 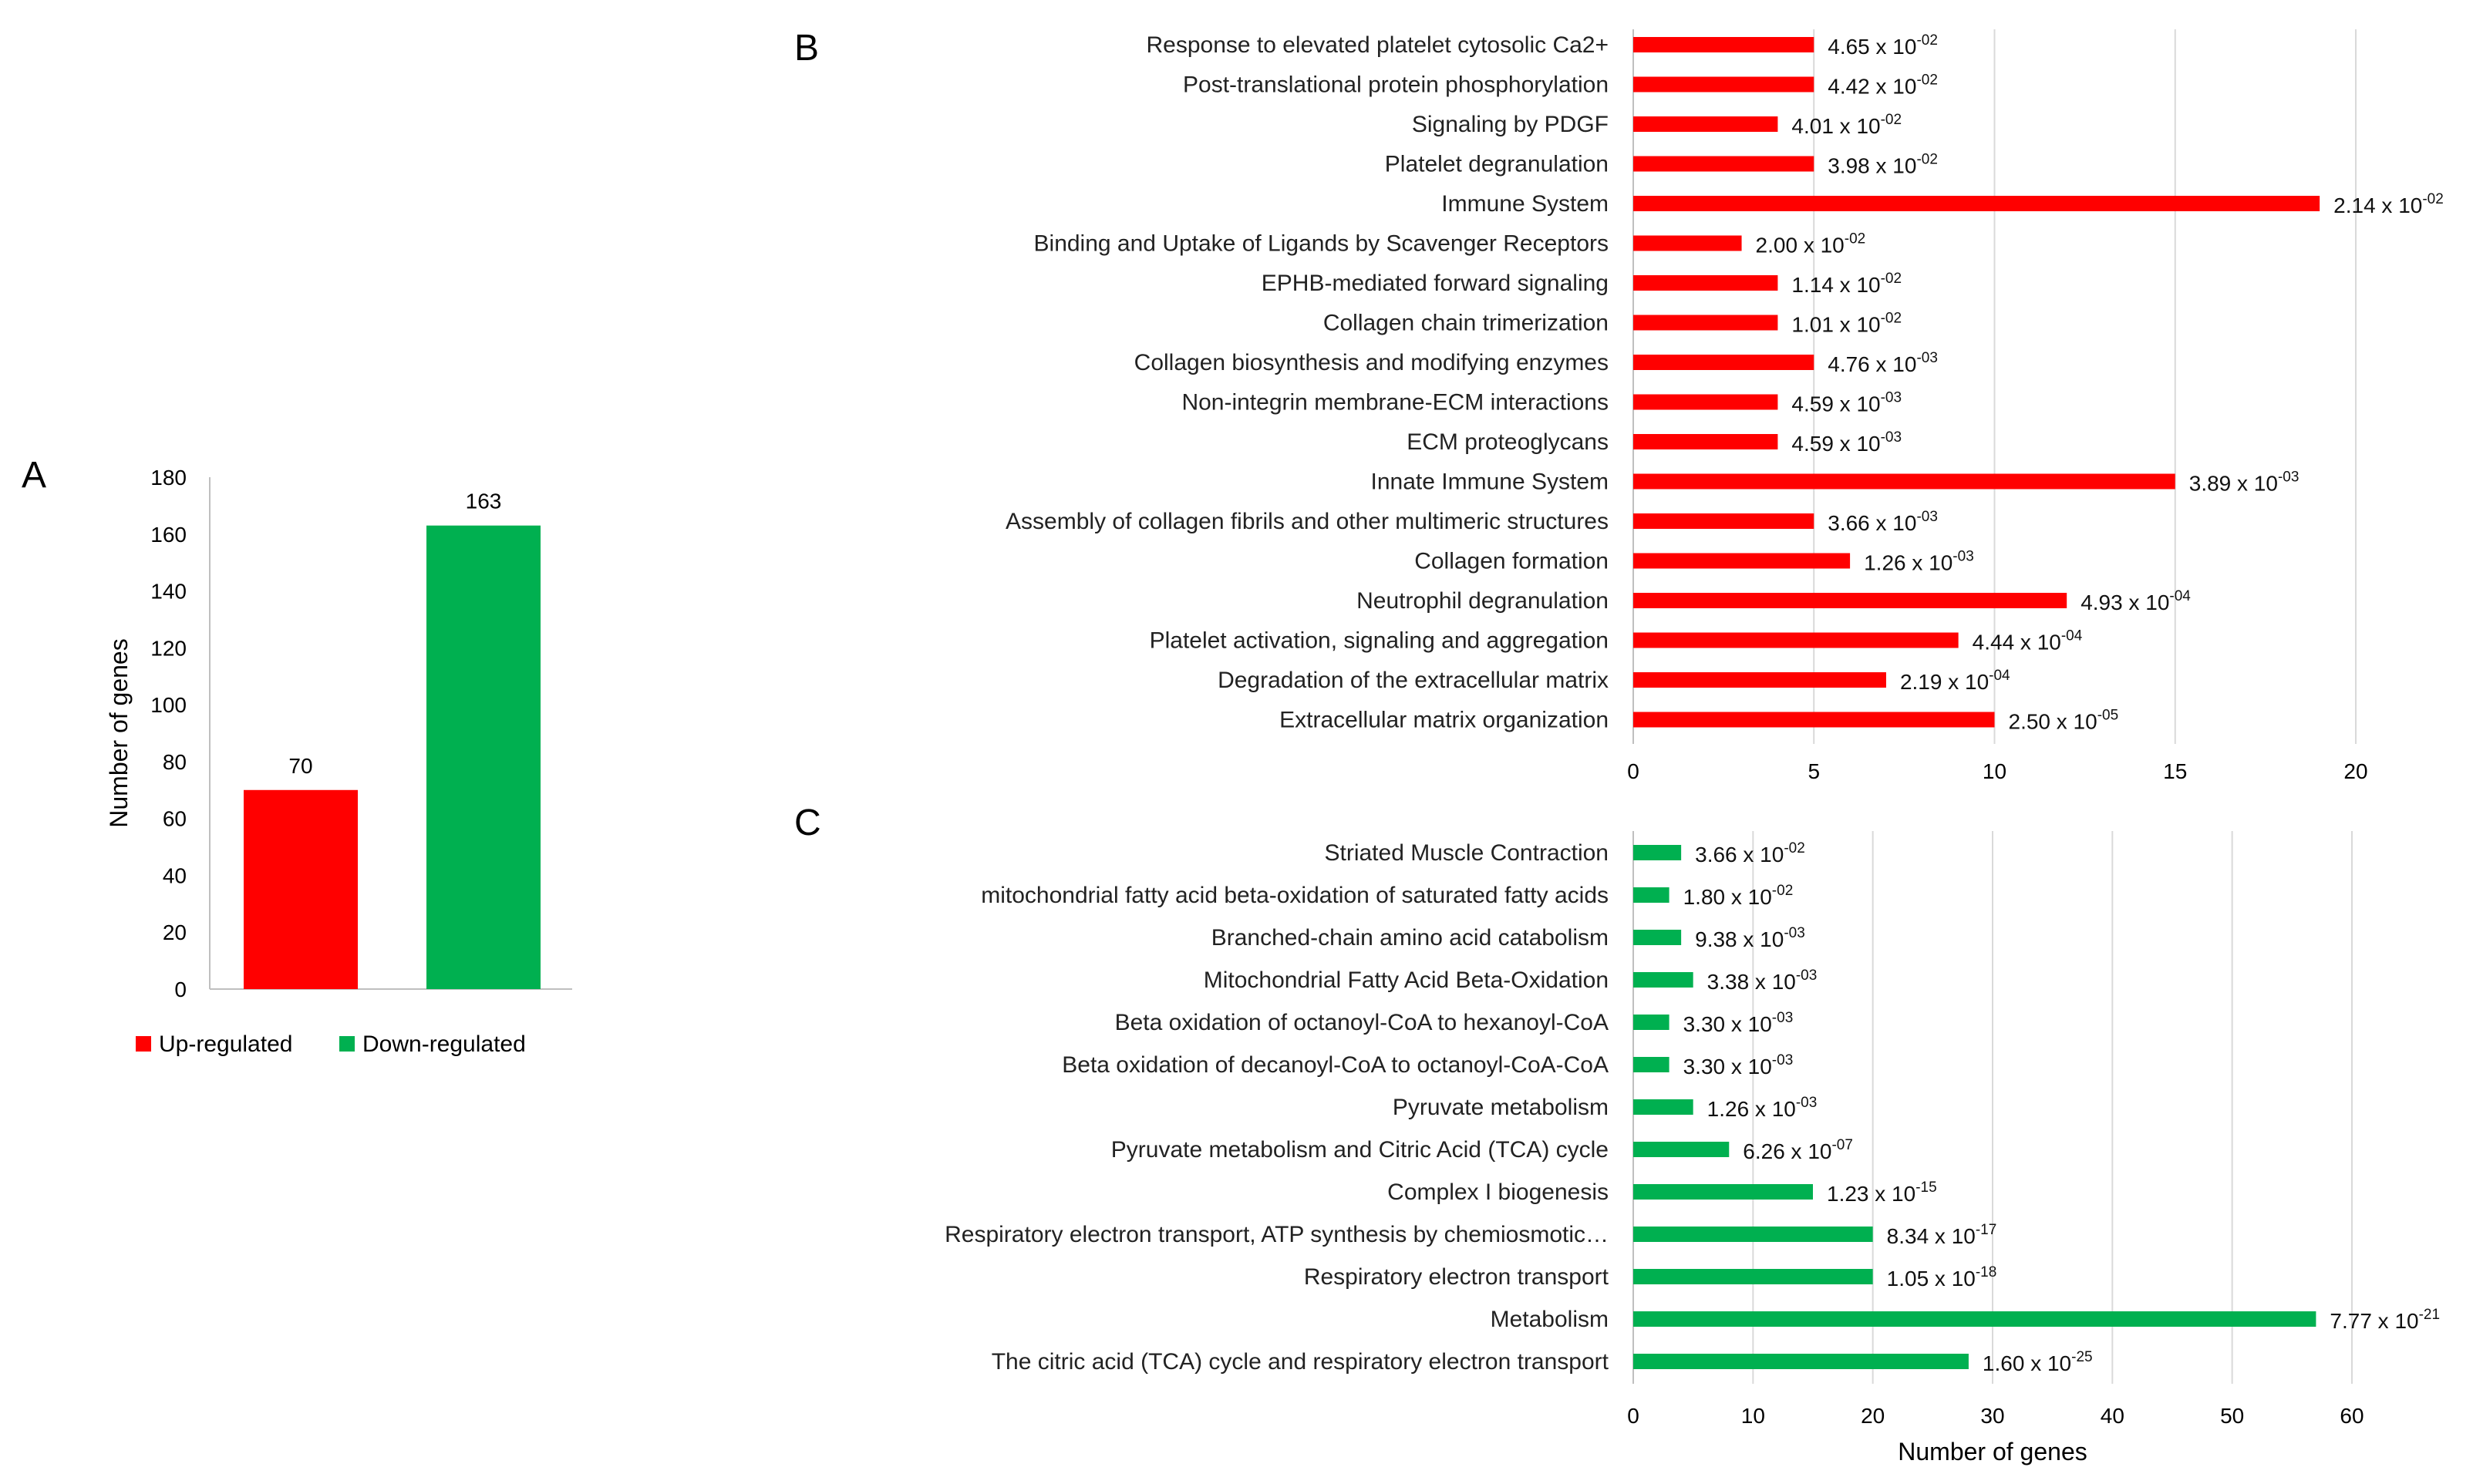 I want to click on data-label-base: 1.23 x 10, so click(x=1871, y=1194).